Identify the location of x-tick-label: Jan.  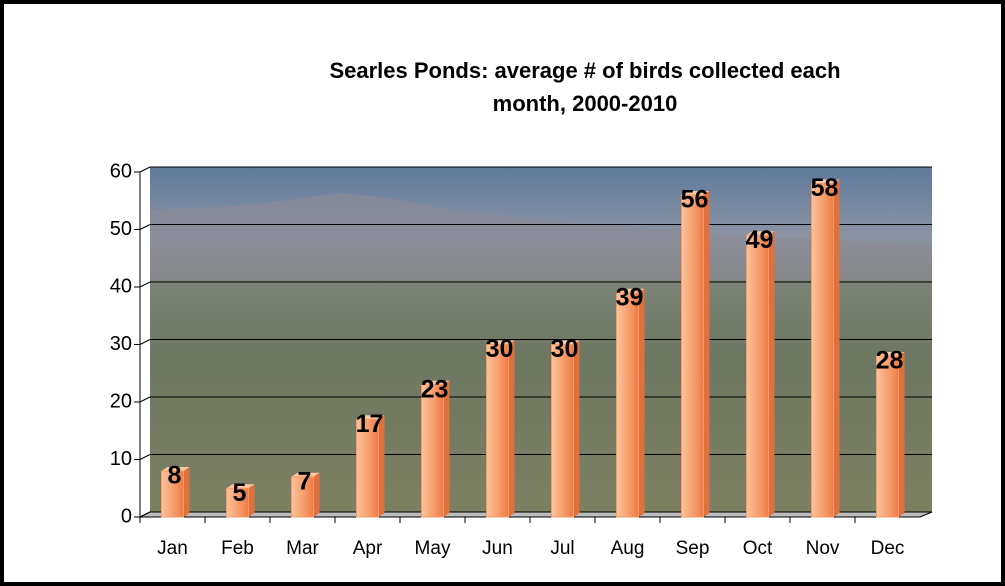
(172, 548).